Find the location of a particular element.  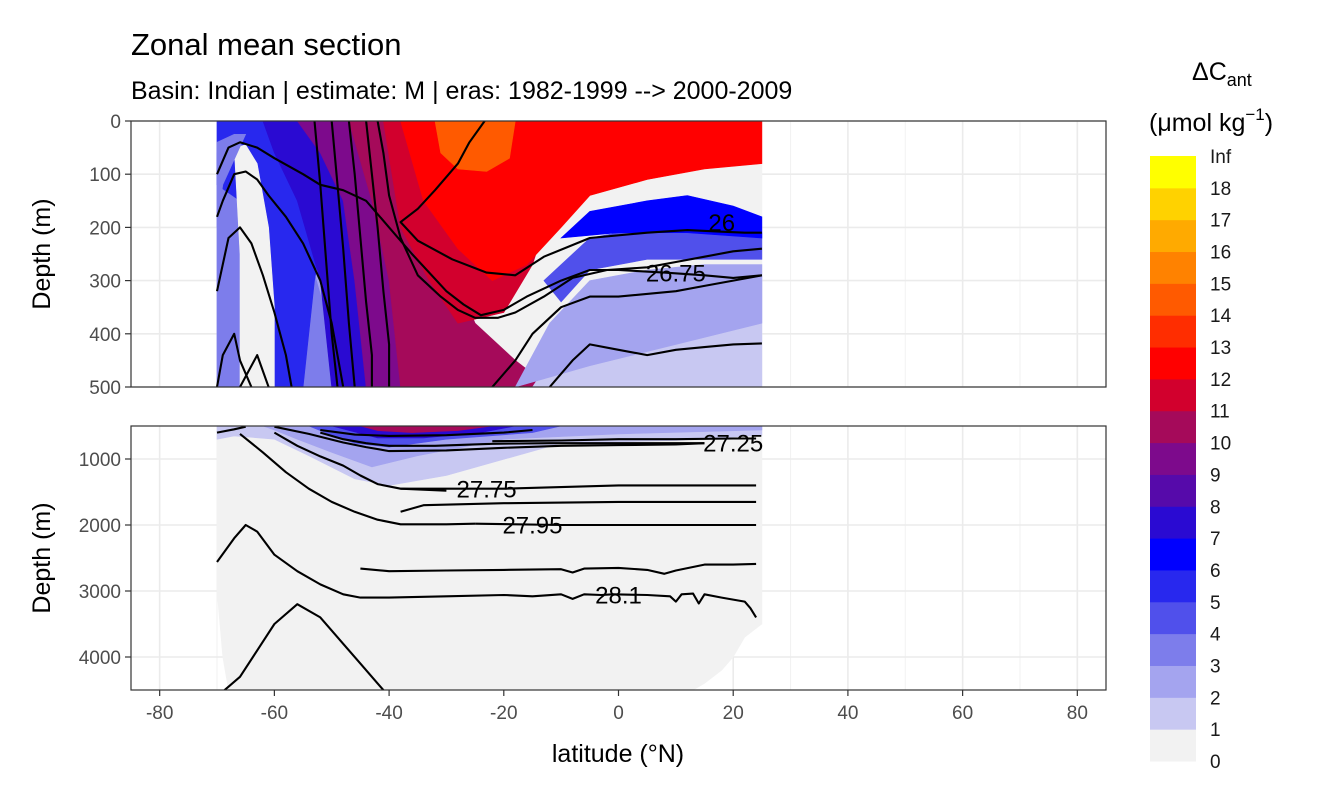

y-tick-label: 4000 is located at coordinates (100, 658).